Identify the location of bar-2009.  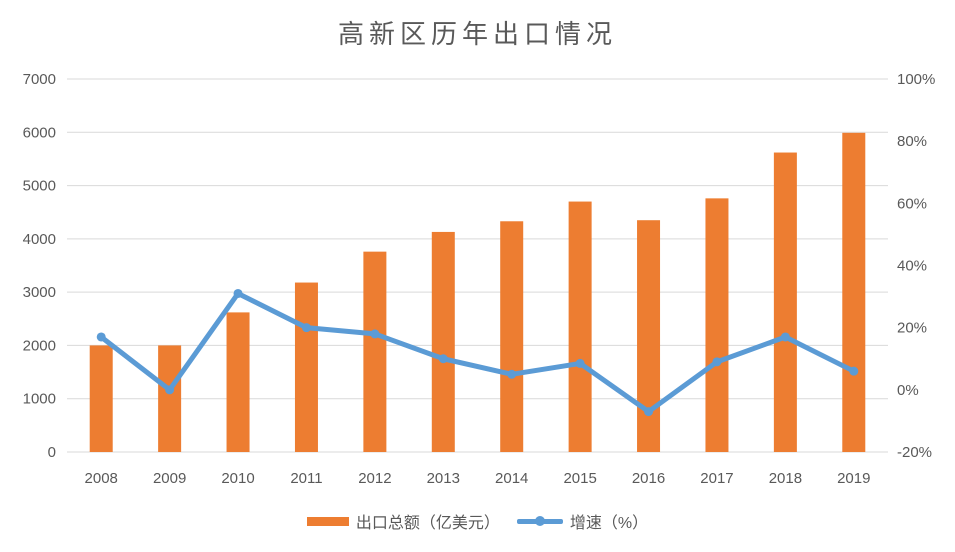
(170, 398).